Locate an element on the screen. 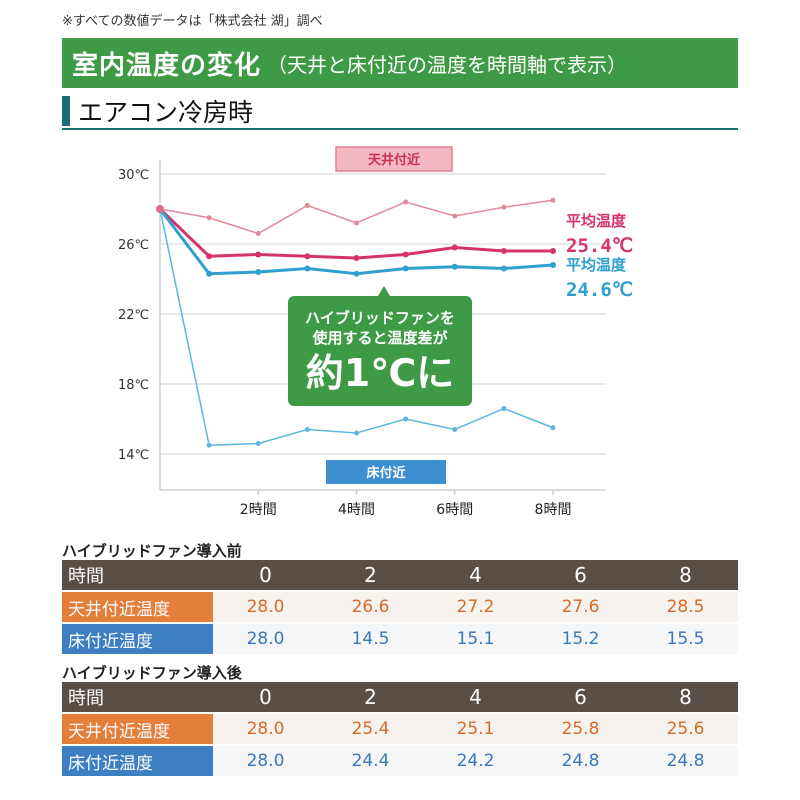 Image resolution: width=800 pixels, height=800 pixels. callout-line-1: ハイブリッドファンを is located at coordinates (380, 318).